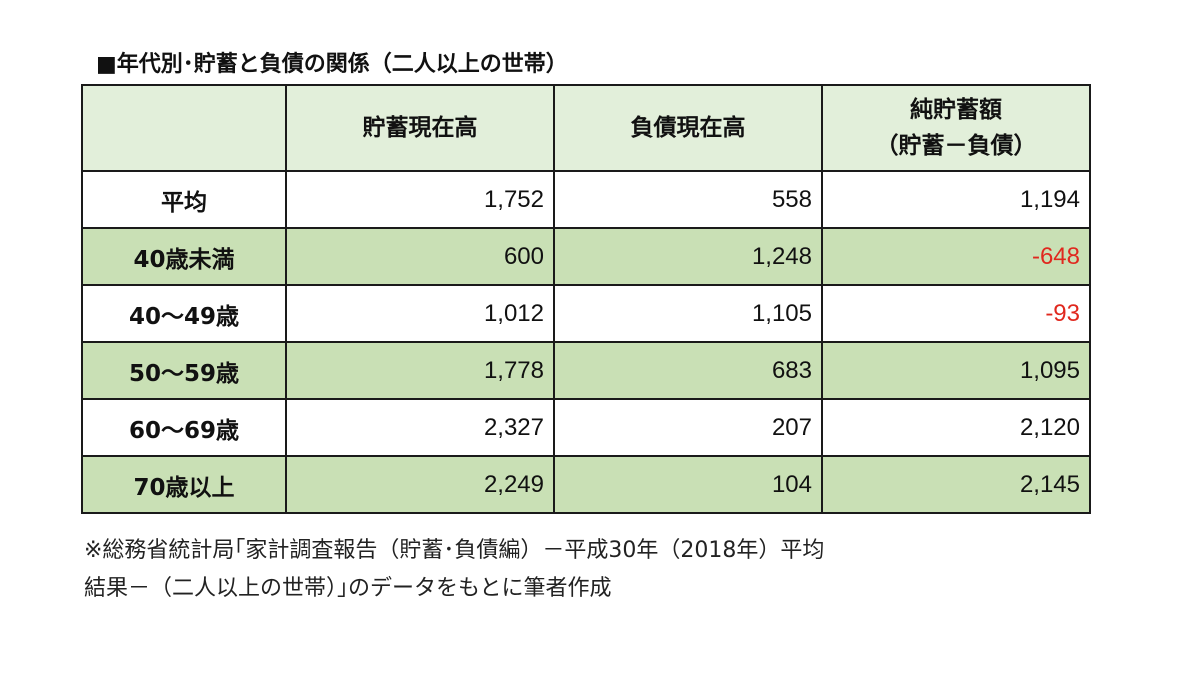 The width and height of the screenshot is (1200, 680). What do you see at coordinates (420, 199) in the screenshot?
I see `cell-savings: 1,752` at bounding box center [420, 199].